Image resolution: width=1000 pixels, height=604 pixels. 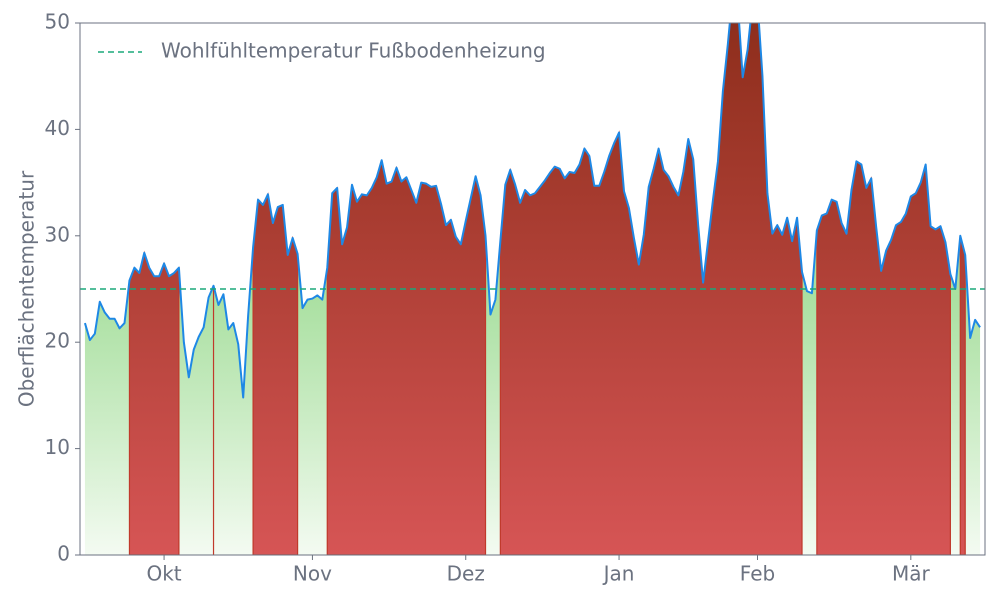 What do you see at coordinates (312, 574) in the screenshot?
I see `x-tick-label: Nov` at bounding box center [312, 574].